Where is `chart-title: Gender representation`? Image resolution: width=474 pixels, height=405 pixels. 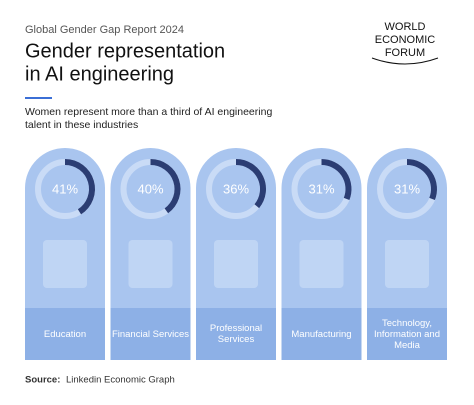
chart-title: Gender representation is located at coordinates (125, 51).